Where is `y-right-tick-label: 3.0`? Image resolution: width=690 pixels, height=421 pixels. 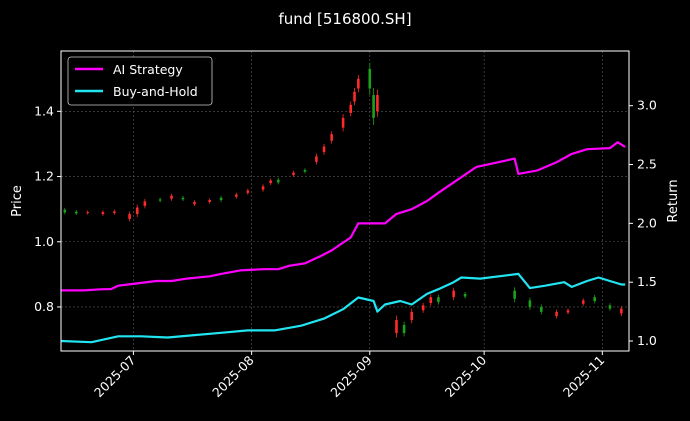 y-right-tick-label: 3.0 is located at coordinates (647, 105).